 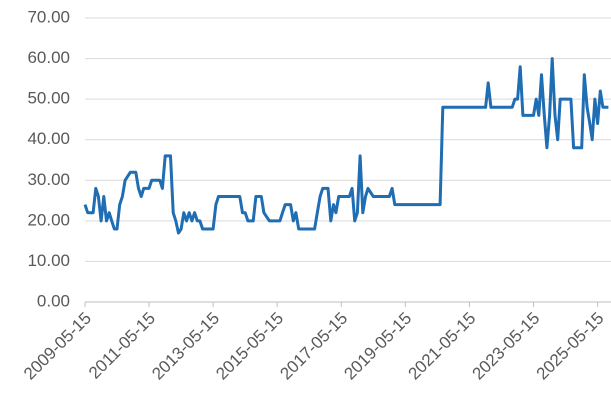 I want to click on x-tick-label: 2009-05-15, so click(x=57, y=346).